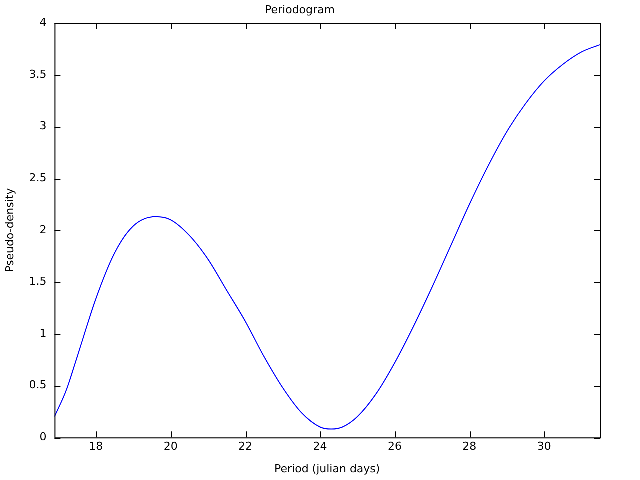 This screenshot has height=480, width=640. What do you see at coordinates (43, 229) in the screenshot?
I see `y-tick-label: 2` at bounding box center [43, 229].